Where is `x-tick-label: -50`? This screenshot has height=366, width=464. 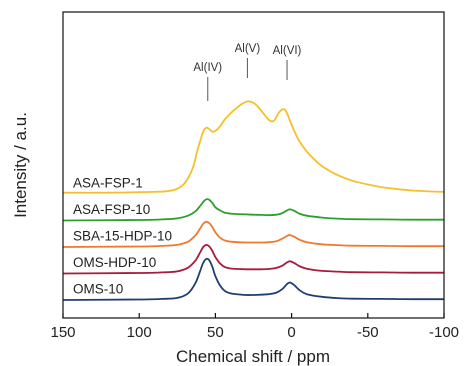
x-tick-label: -50 is located at coordinates (368, 332).